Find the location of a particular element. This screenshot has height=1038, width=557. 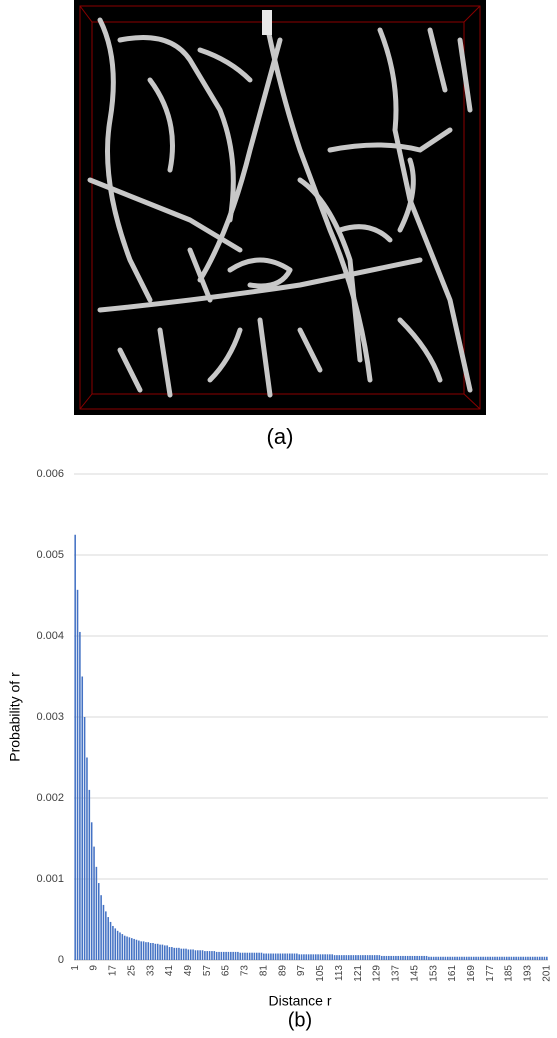

y-tick-label: 0.005 is located at coordinates (50, 555).